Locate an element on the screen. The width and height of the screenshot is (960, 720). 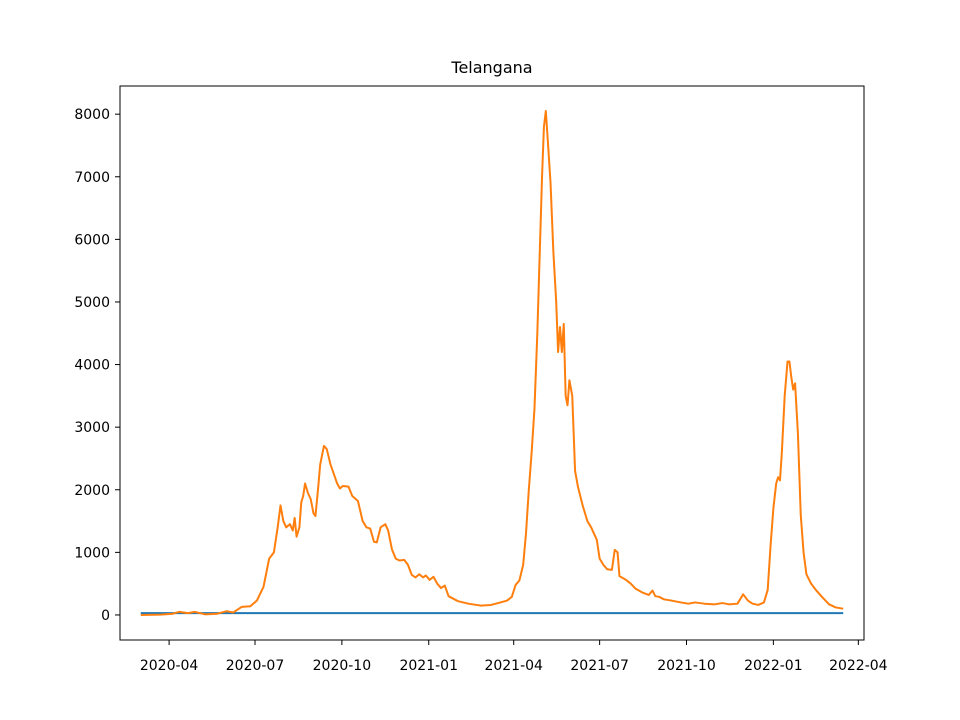
x-tick-label: 2020-04 is located at coordinates (169, 666).